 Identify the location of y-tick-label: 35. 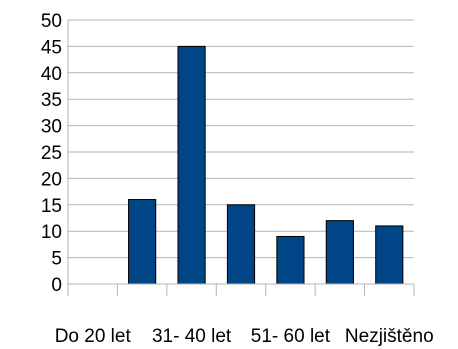
(51, 100).